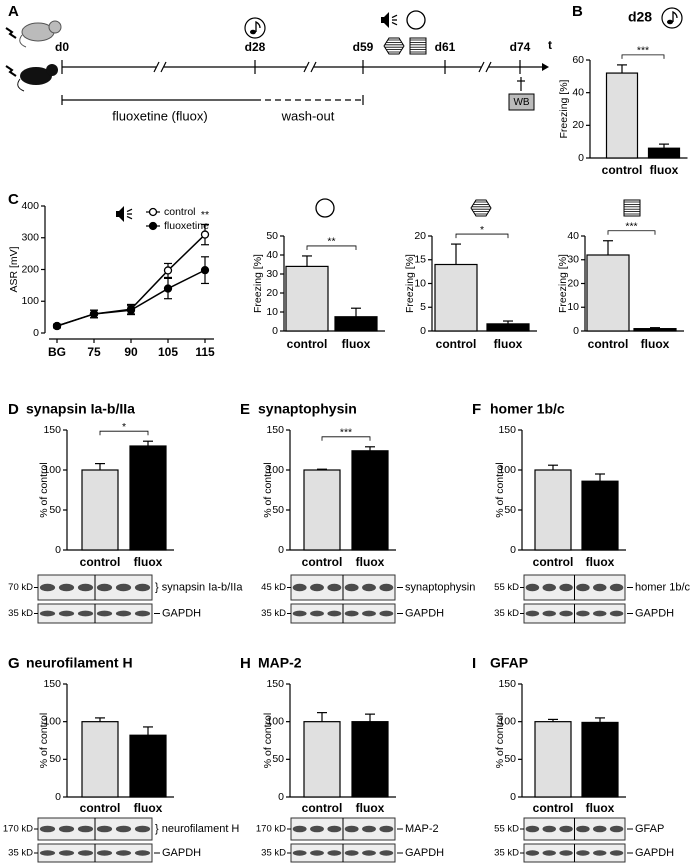 This screenshot has height=867, width=697. I want to click on x-tick-label: 105, so click(168, 352).